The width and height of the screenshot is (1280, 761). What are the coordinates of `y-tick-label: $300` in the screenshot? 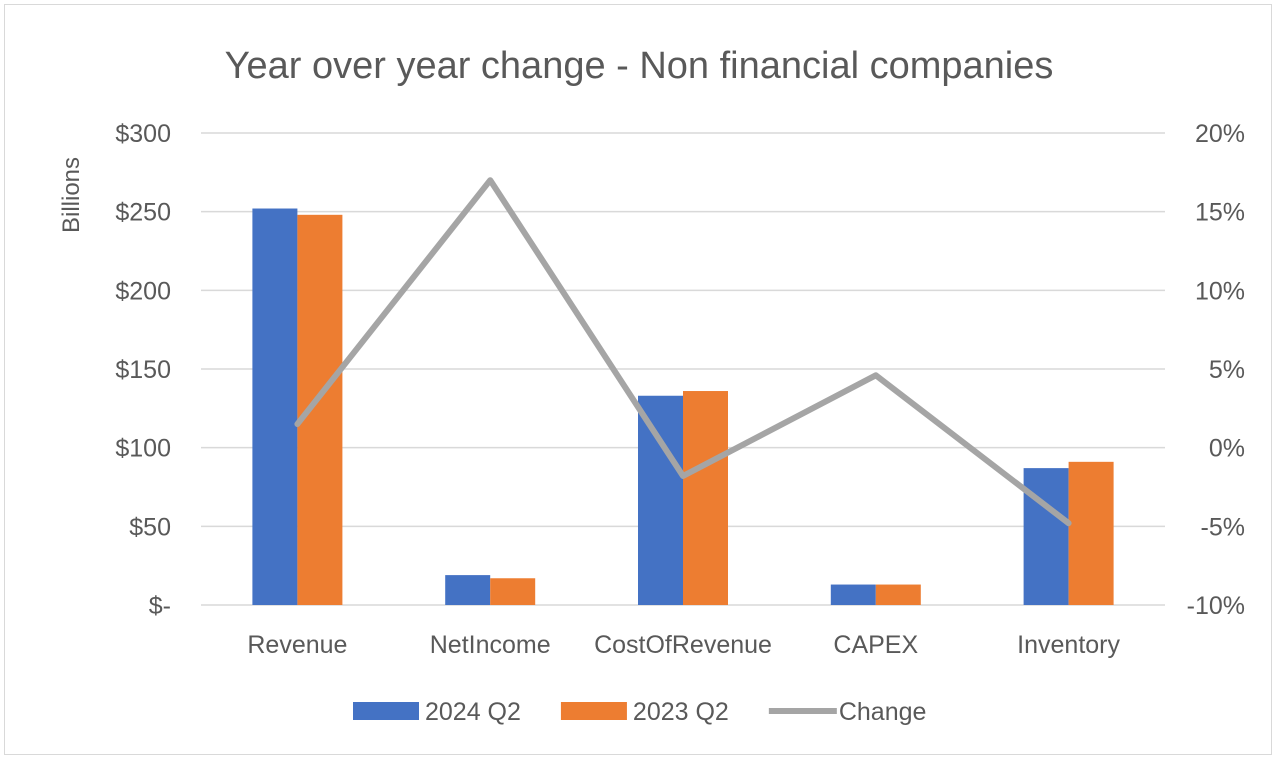 It's located at (143, 134).